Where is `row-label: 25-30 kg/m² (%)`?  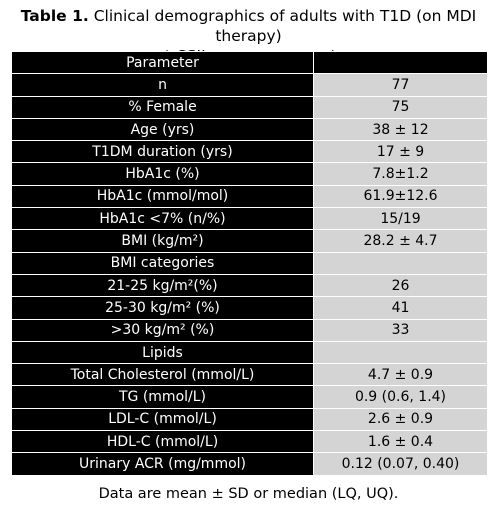
row-label: 25-30 kg/m² (%) is located at coordinates (162, 308).